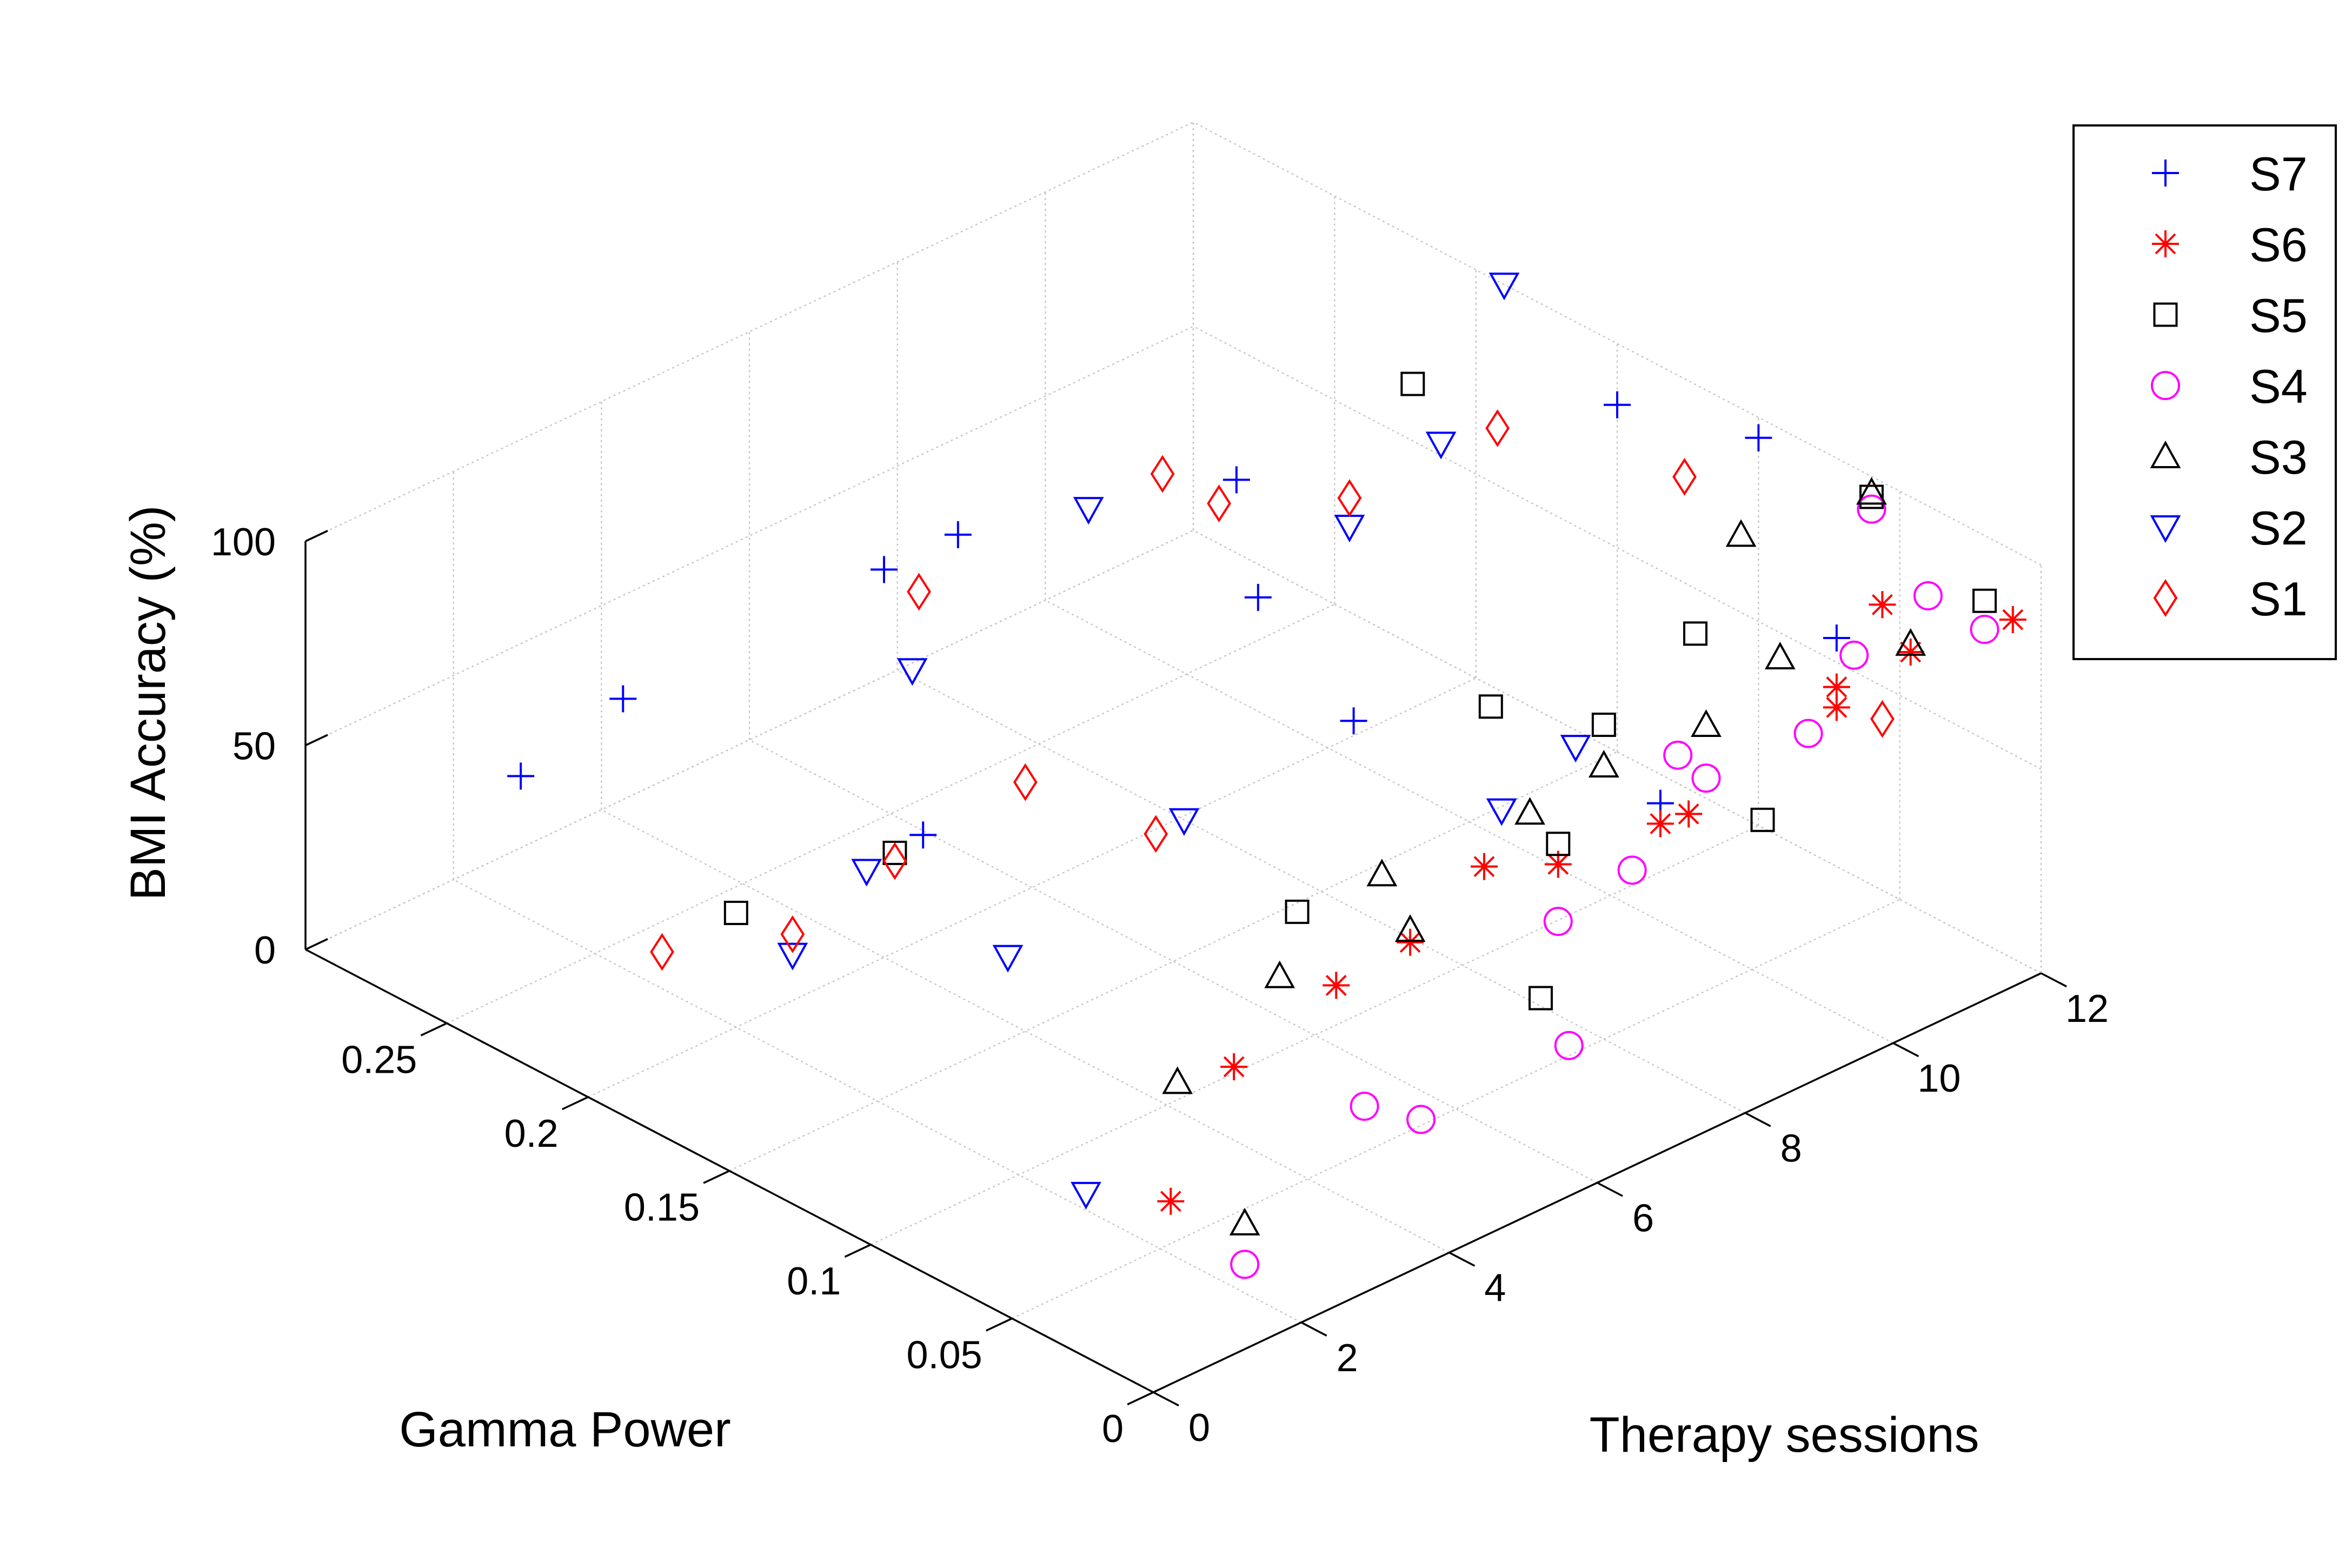 This screenshot has width=2352, height=1568. What do you see at coordinates (2165, 173) in the screenshot?
I see `legend-marker-s7` at bounding box center [2165, 173].